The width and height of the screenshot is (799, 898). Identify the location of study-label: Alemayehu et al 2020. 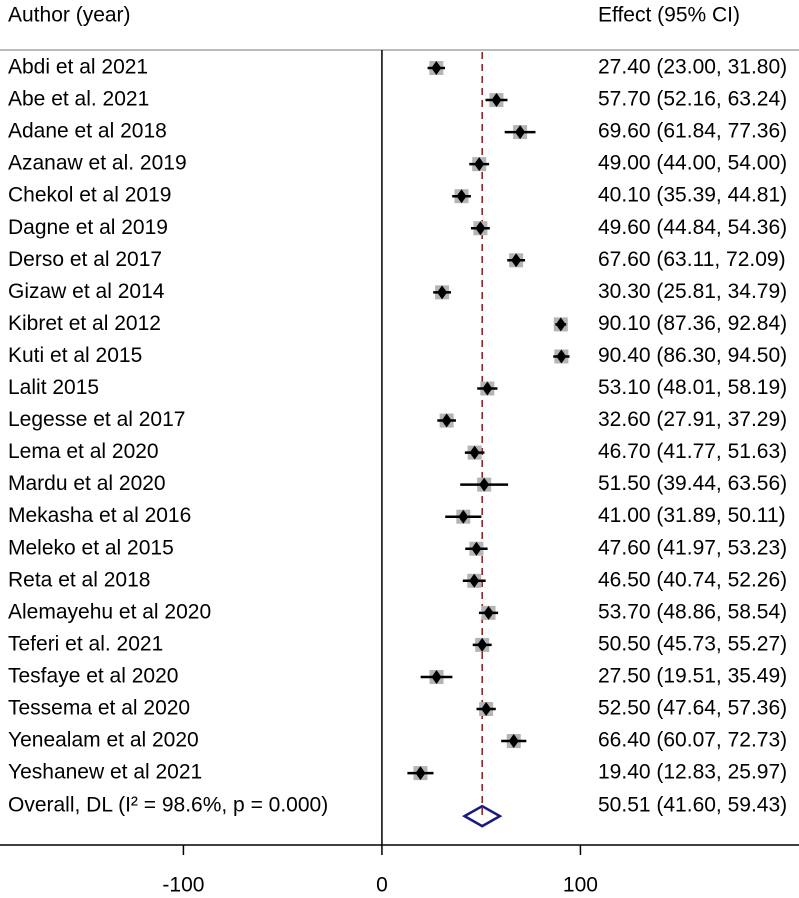
(109, 611).